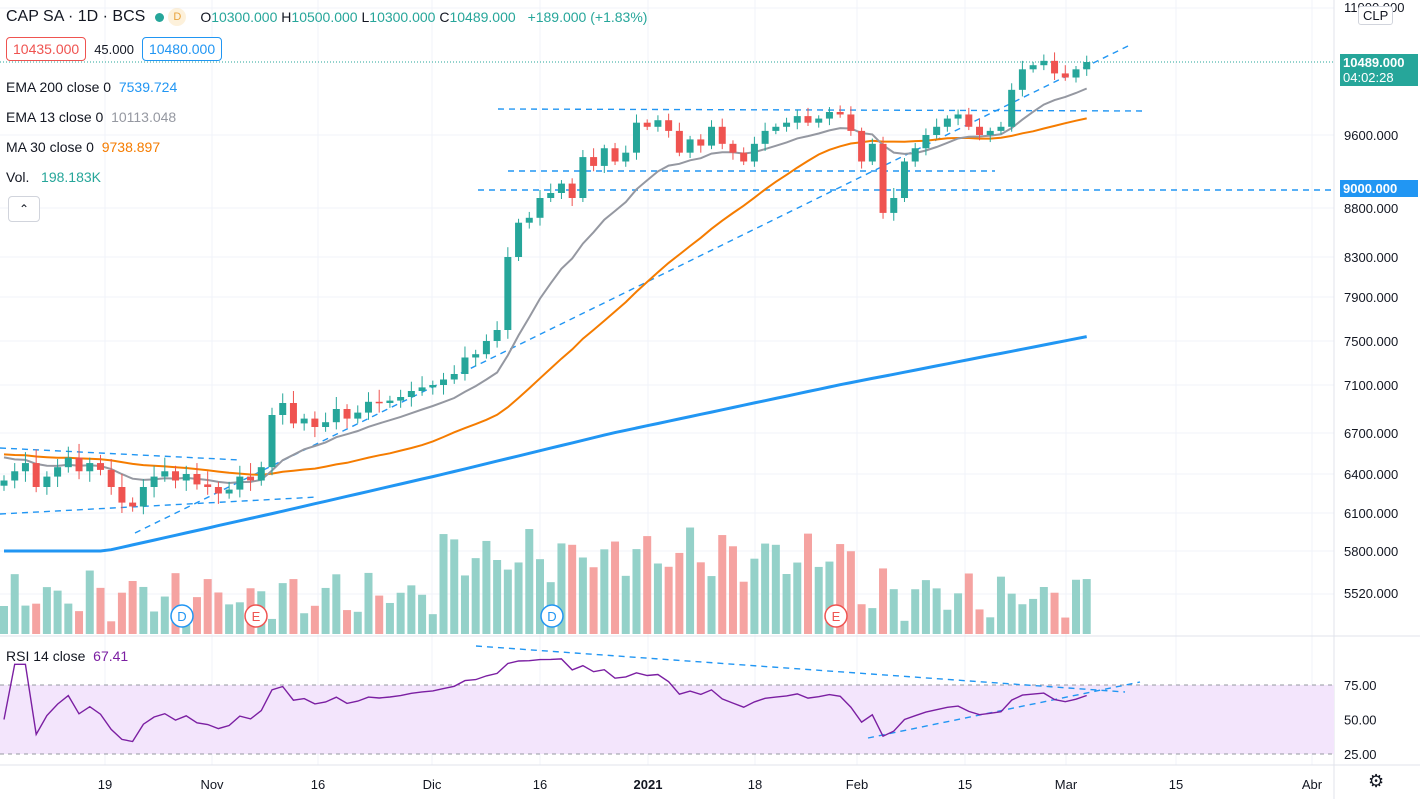 The image size is (1420, 799). Describe the element at coordinates (1368, 77) in the screenshot. I see `bar-countdown: 04:02:28` at that location.